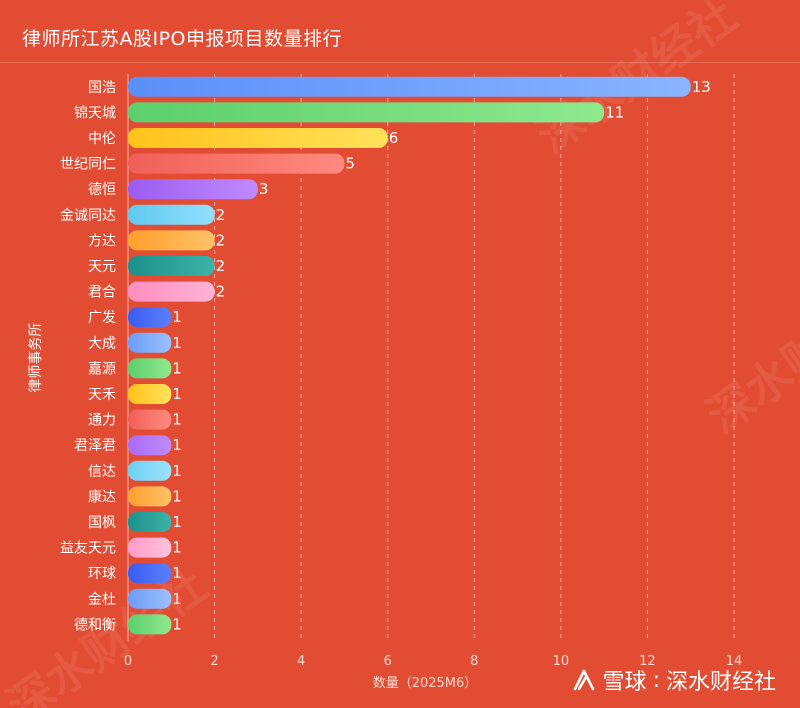  I want to click on category-label: 君合, so click(102, 293).